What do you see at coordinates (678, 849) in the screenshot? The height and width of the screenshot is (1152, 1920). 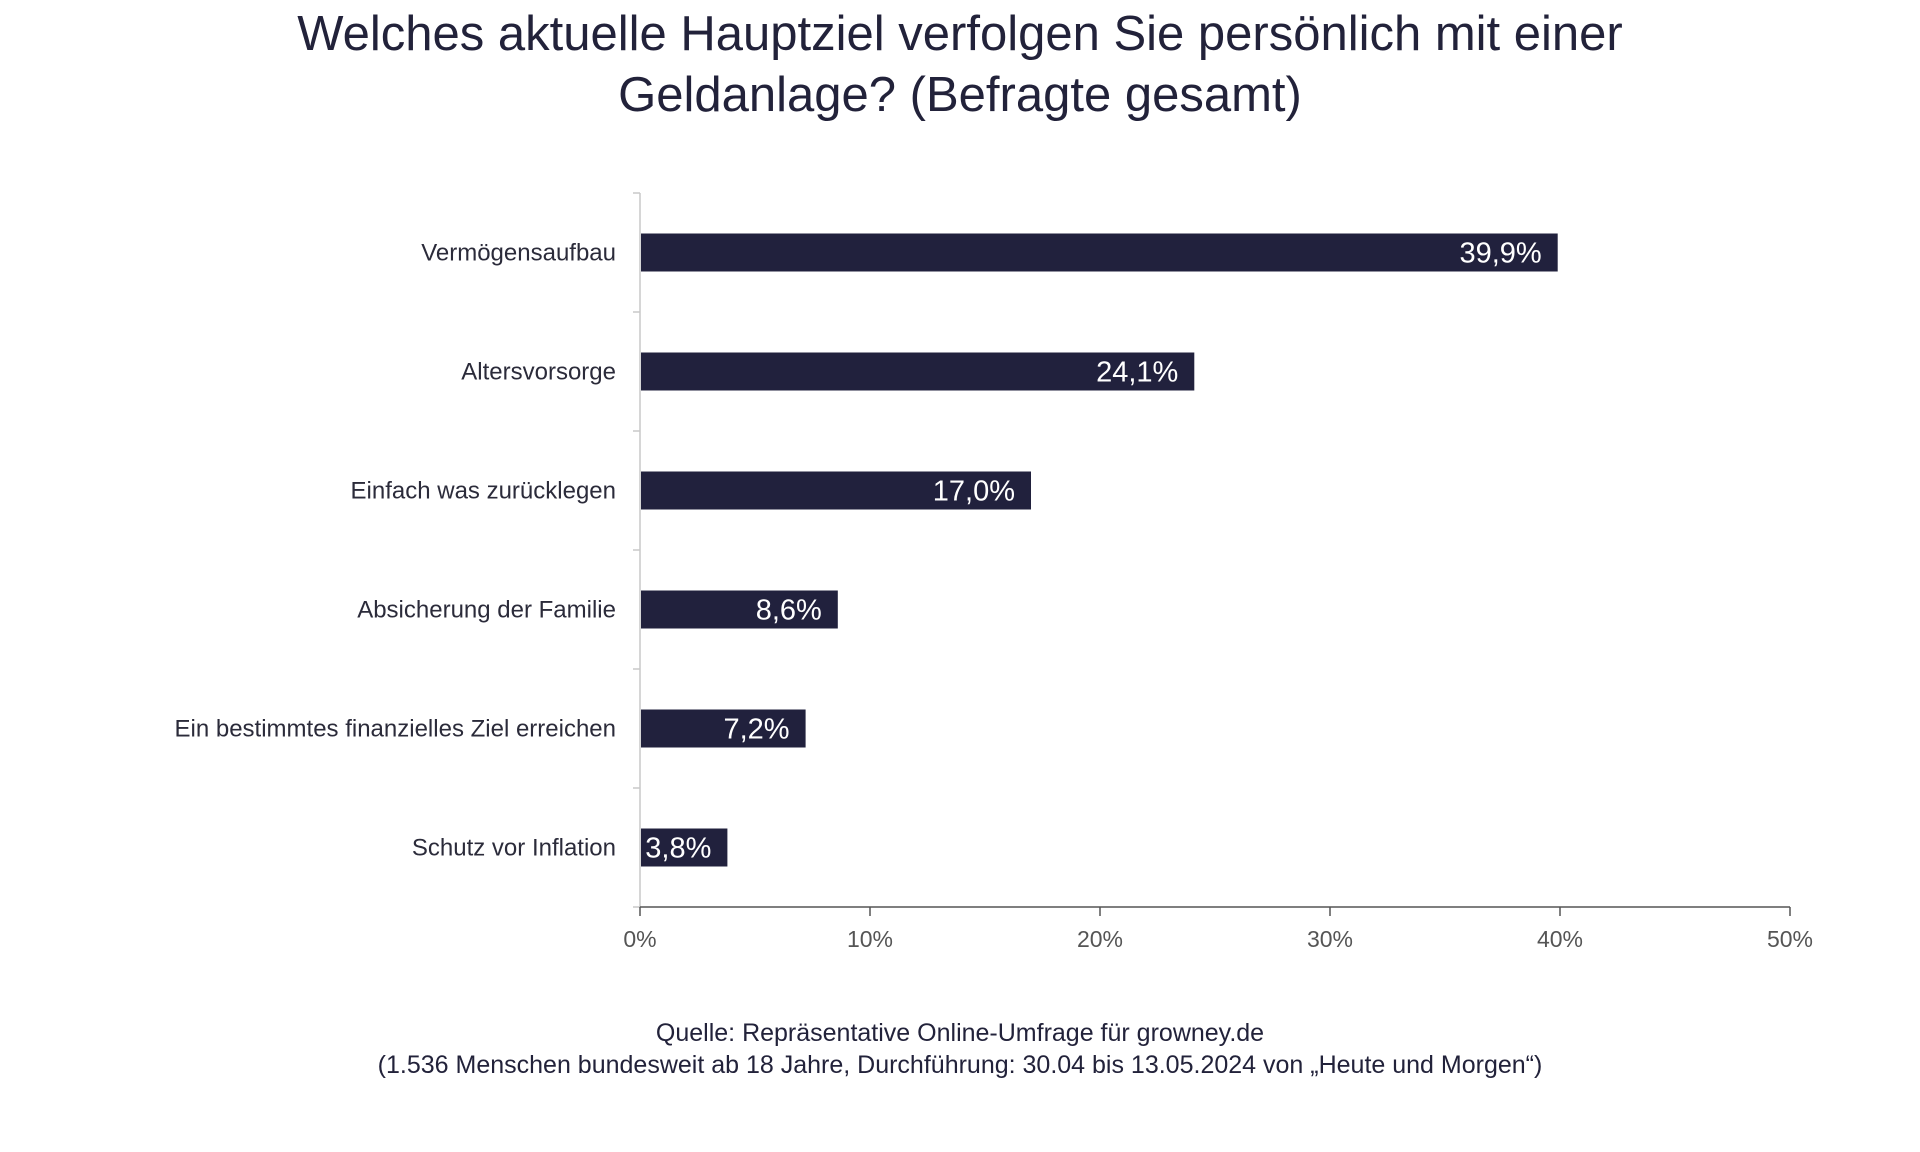 I see `data-label: 3,8%` at bounding box center [678, 849].